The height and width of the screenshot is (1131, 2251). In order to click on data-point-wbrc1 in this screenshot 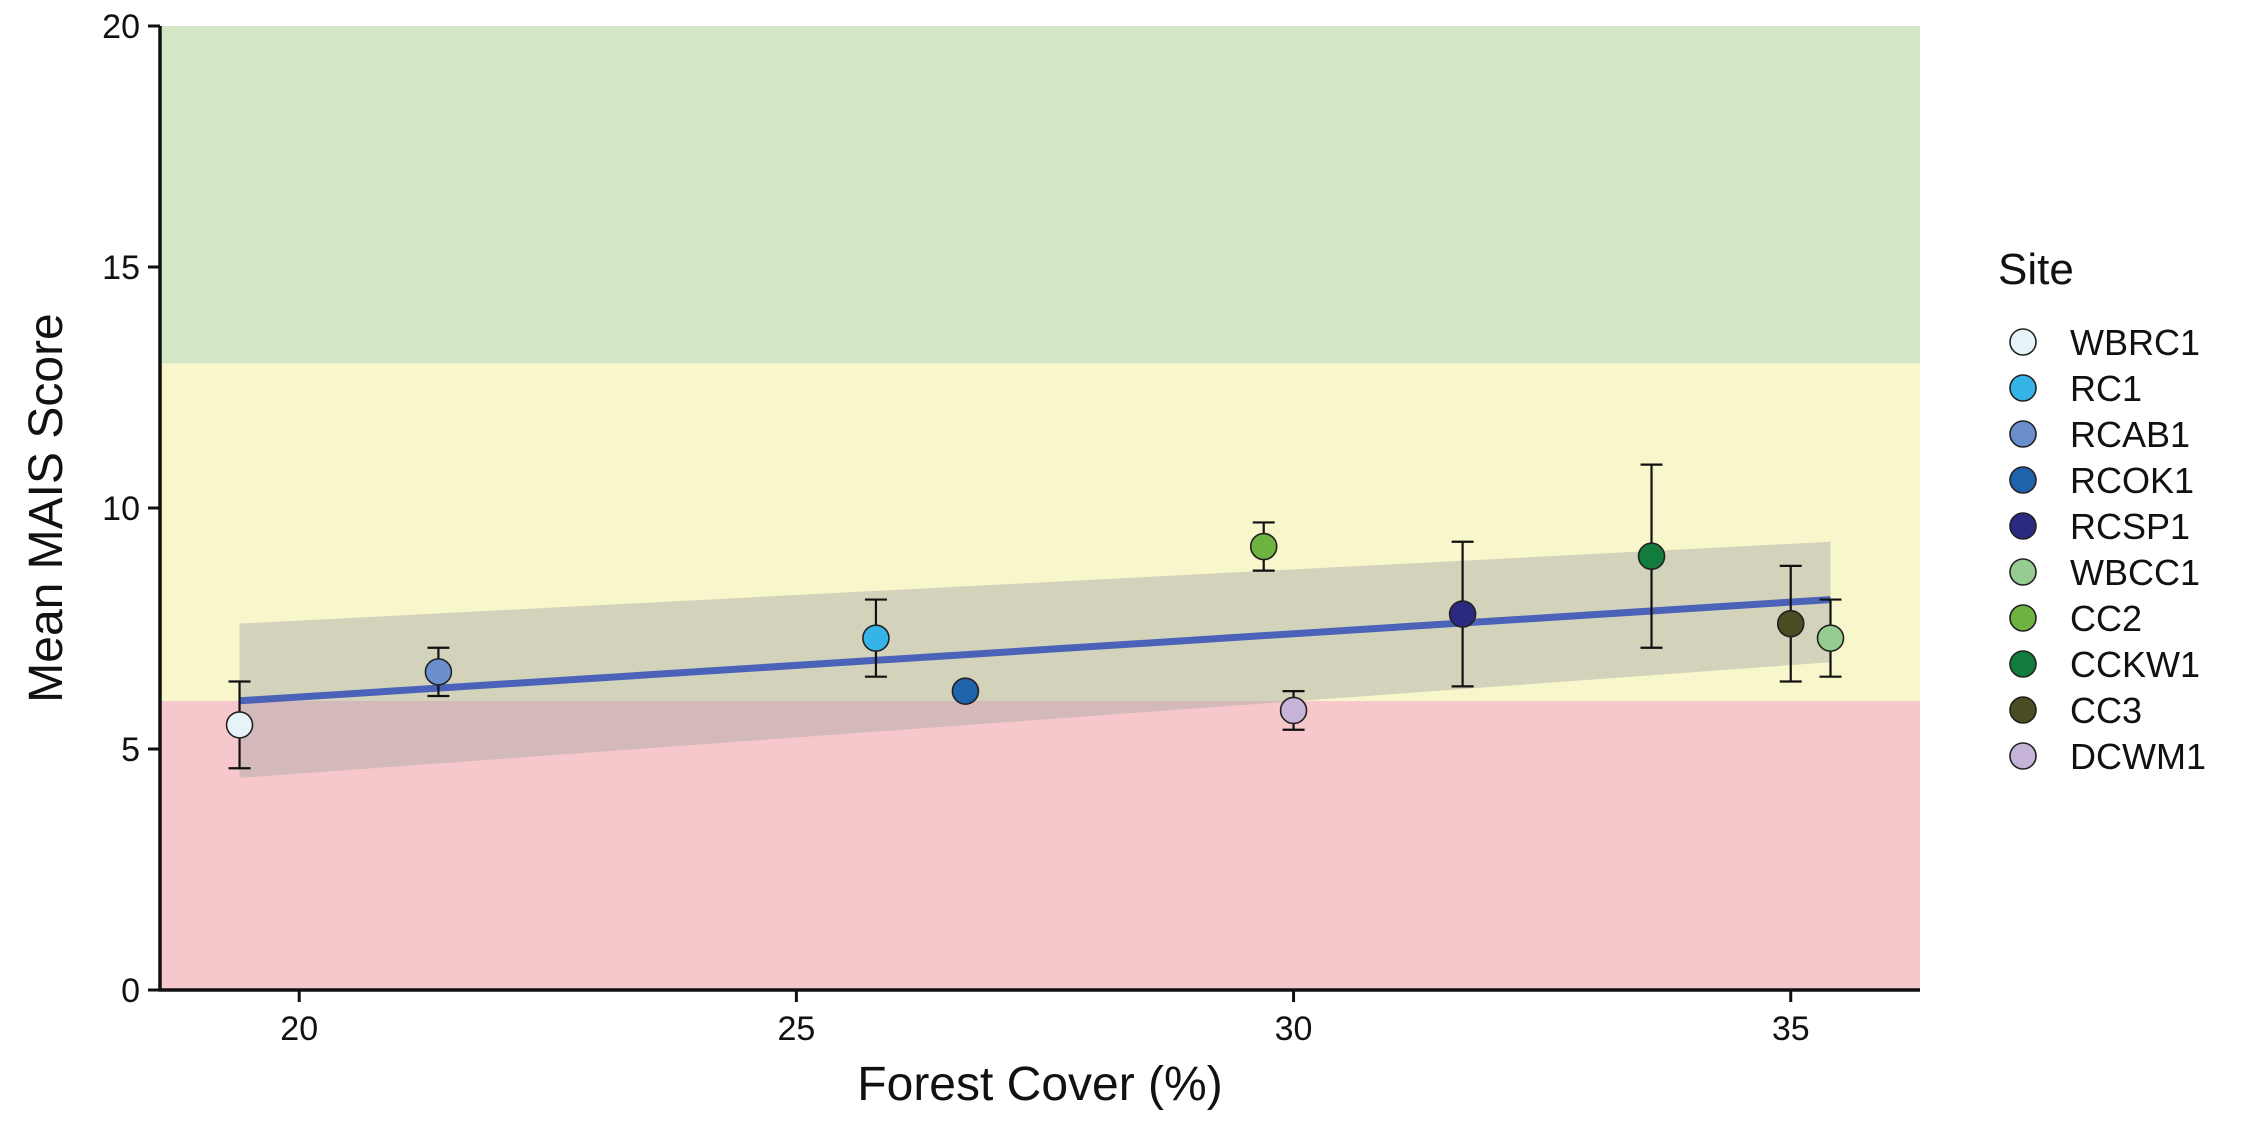, I will do `click(239, 725)`.